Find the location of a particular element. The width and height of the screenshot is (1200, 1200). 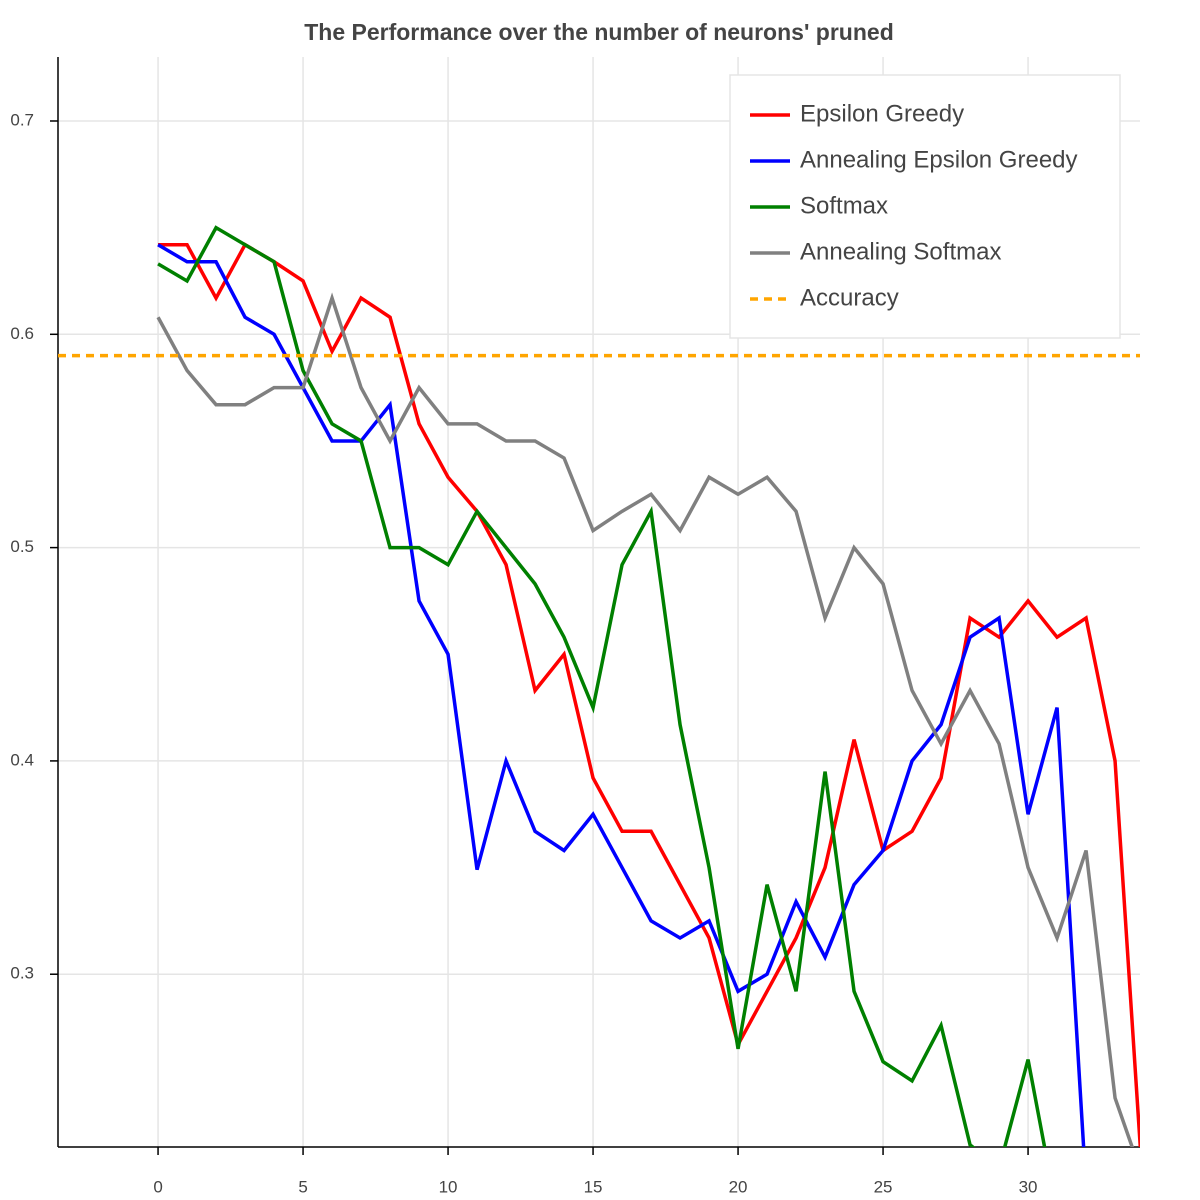

x-tick-label: 30 is located at coordinates (1028, 1186).